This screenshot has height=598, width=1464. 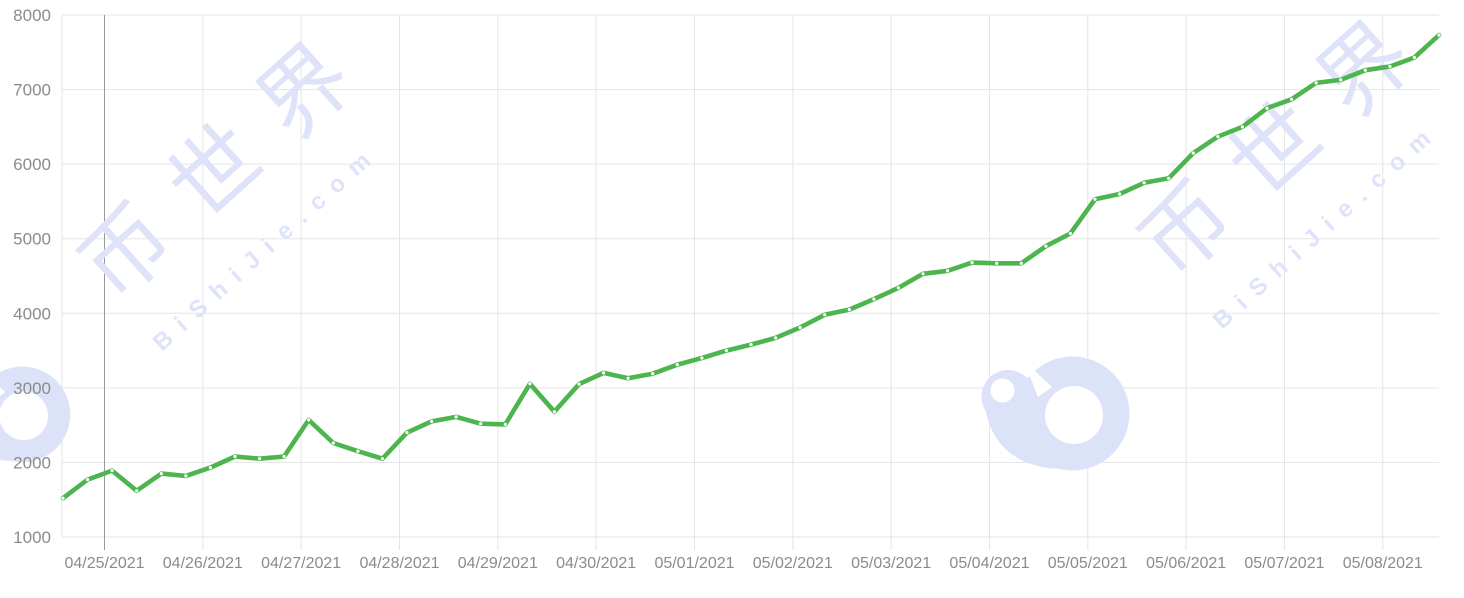 What do you see at coordinates (1088, 563) in the screenshot?
I see `x-axis-label: 05/05/2021` at bounding box center [1088, 563].